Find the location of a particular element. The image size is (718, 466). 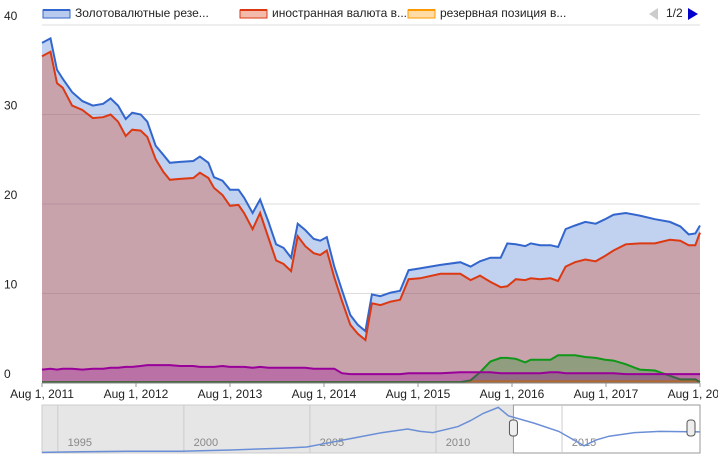

x-tick-label: Aug 1, 2014 is located at coordinates (324, 394).